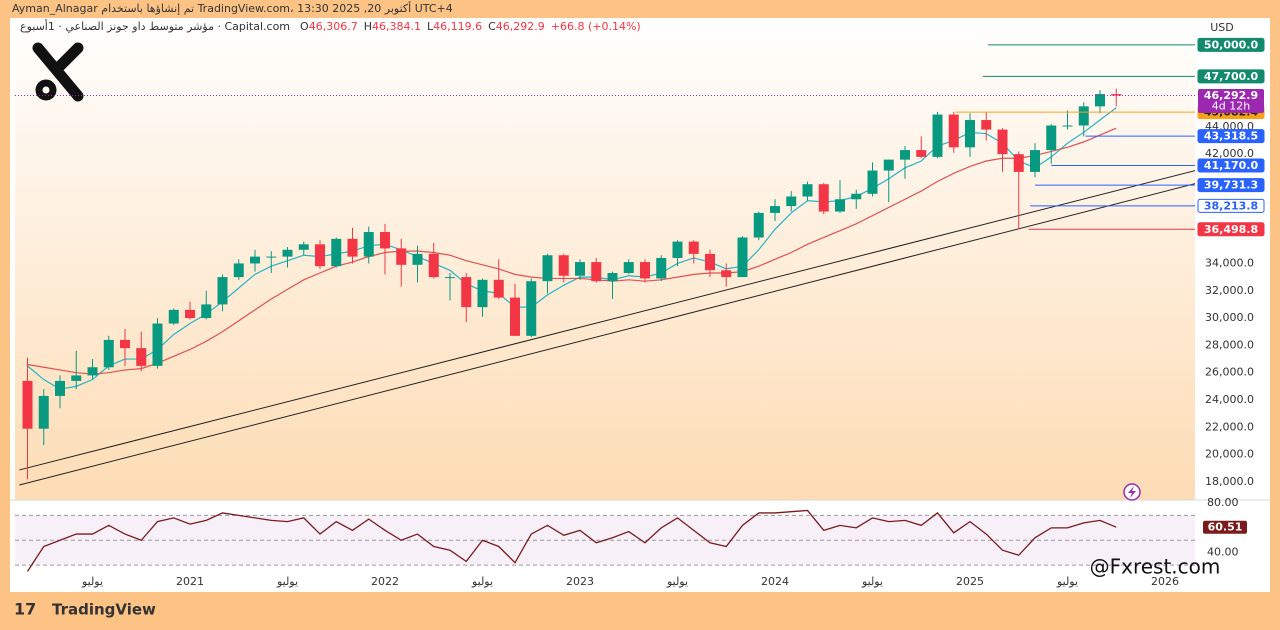 The image size is (1280, 630). Describe the element at coordinates (1229, 262) in the screenshot. I see `y-tick-label: 34,000.0` at that location.